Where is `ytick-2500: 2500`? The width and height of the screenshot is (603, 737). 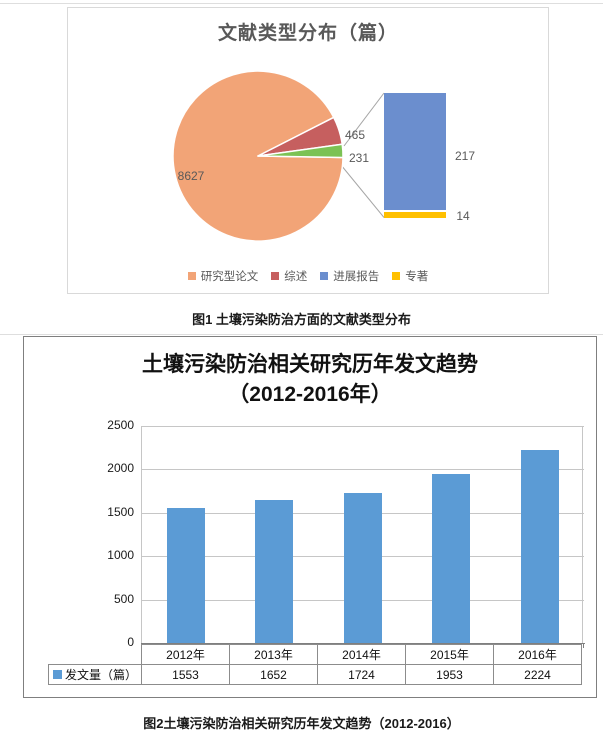
ytick-2500: 2500 is located at coordinates (120, 425).